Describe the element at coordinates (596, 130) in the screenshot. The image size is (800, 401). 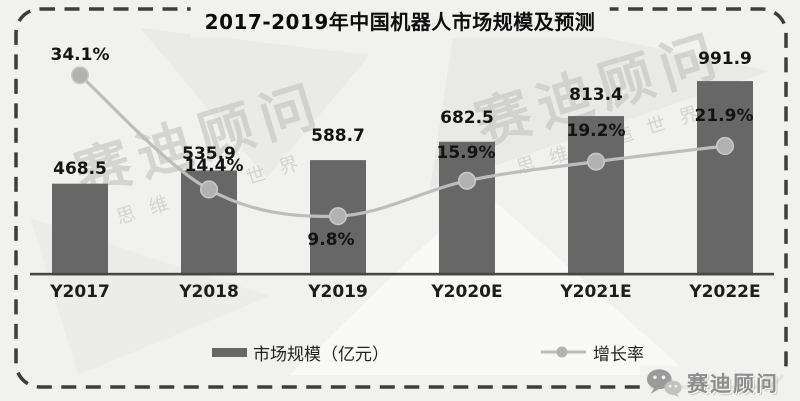
I see `growth-rate-label: 19.2%` at that location.